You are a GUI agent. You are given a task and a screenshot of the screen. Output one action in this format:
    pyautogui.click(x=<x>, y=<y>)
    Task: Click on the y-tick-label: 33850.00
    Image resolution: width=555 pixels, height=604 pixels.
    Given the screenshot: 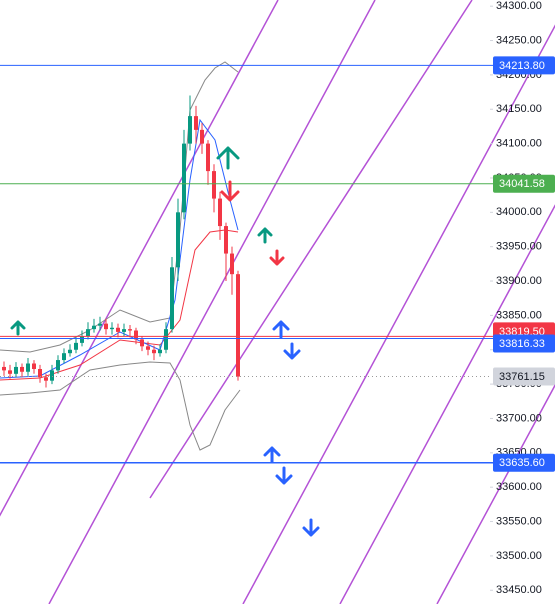 What is the action you would take?
    pyautogui.click(x=519, y=315)
    